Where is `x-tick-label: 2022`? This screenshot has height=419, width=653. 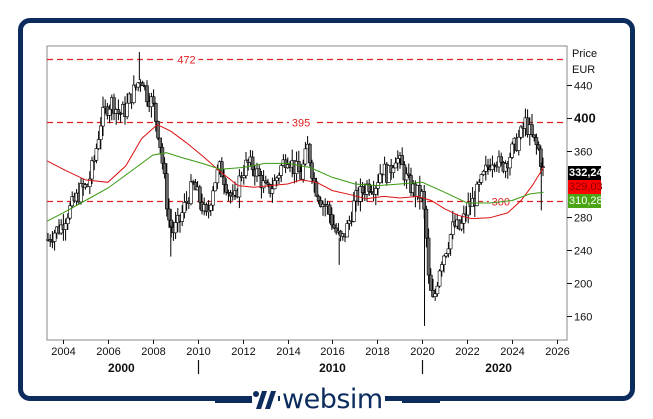
x-tick-label: 2022 is located at coordinates (467, 352).